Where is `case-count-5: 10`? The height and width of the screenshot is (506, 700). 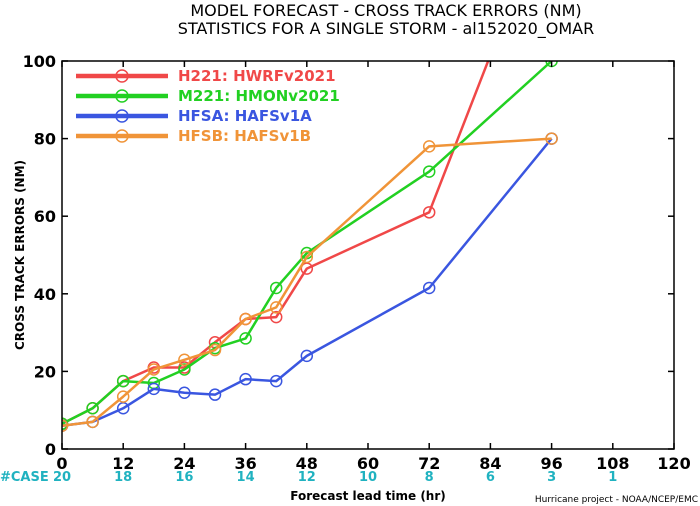 case-count-5: 10 is located at coordinates (368, 477).